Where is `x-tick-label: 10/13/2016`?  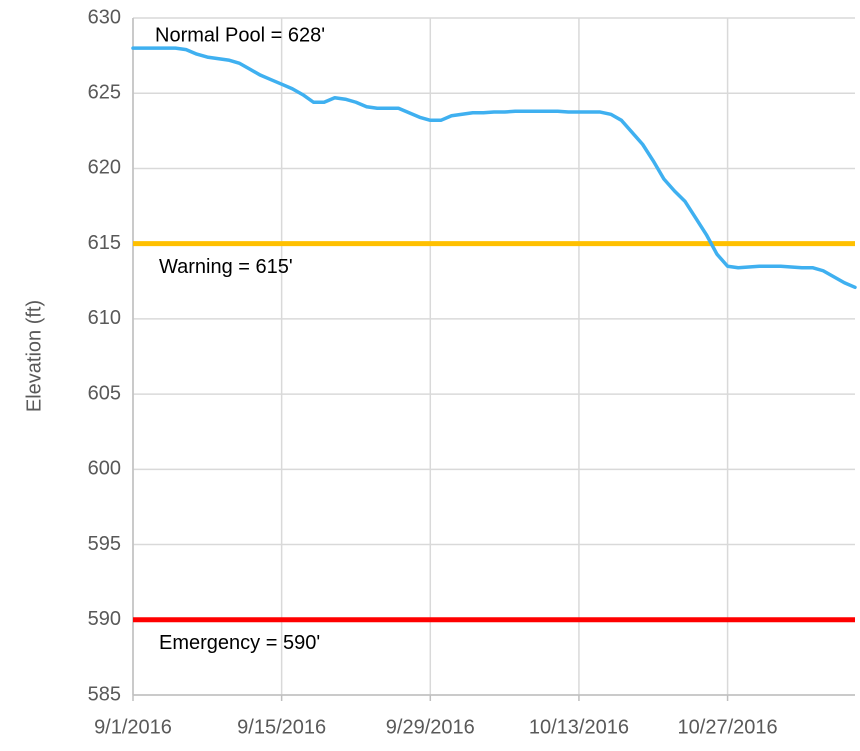 x-tick-label: 10/13/2016 is located at coordinates (579, 727).